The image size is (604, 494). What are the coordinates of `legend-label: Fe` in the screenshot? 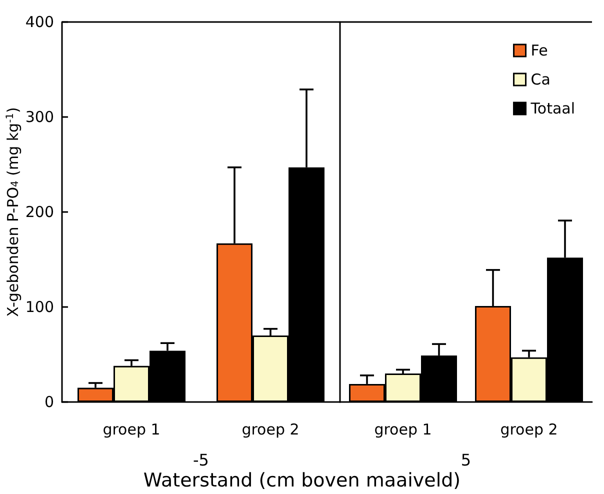 It's located at (539, 51).